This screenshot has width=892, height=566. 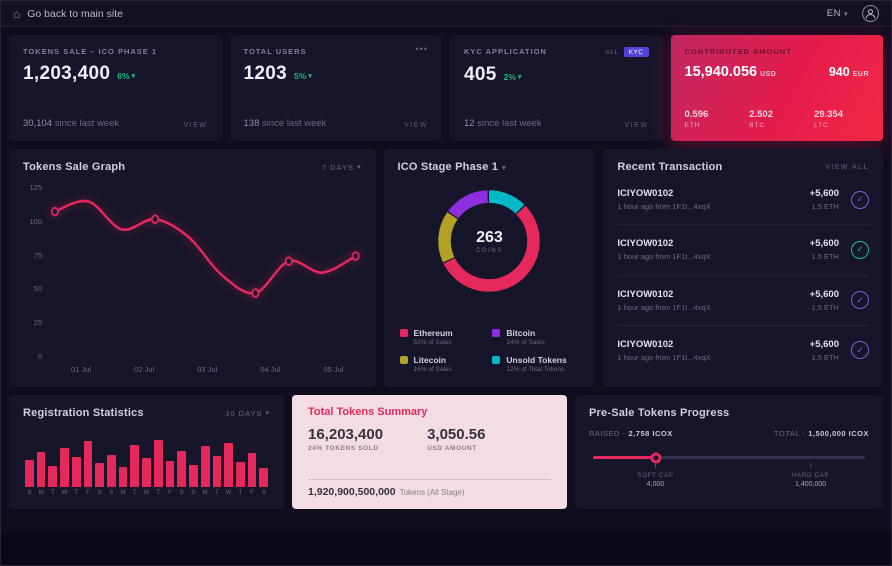 I want to click on user-avatar, so click(x=870, y=13).